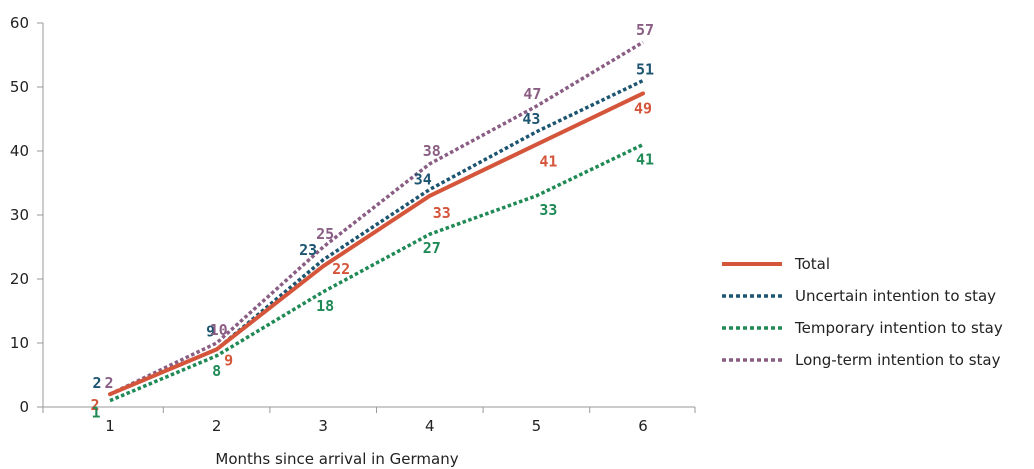  I want to click on data-label: 34, so click(423, 179).